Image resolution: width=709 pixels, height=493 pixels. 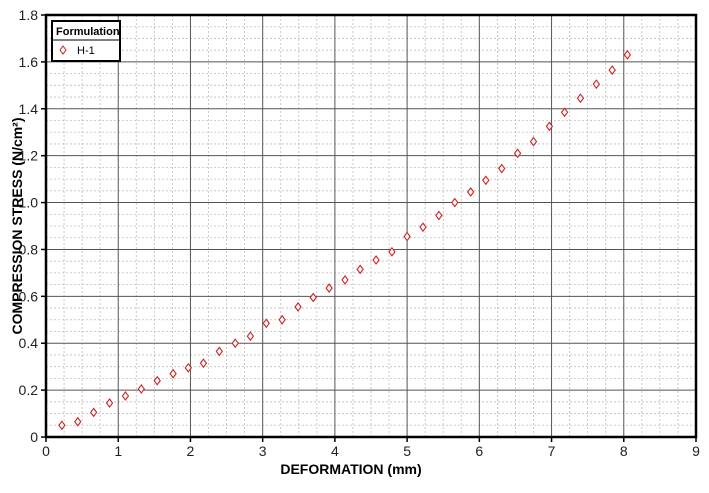 What do you see at coordinates (29, 109) in the screenshot?
I see `y-tick-label: 1.4` at bounding box center [29, 109].